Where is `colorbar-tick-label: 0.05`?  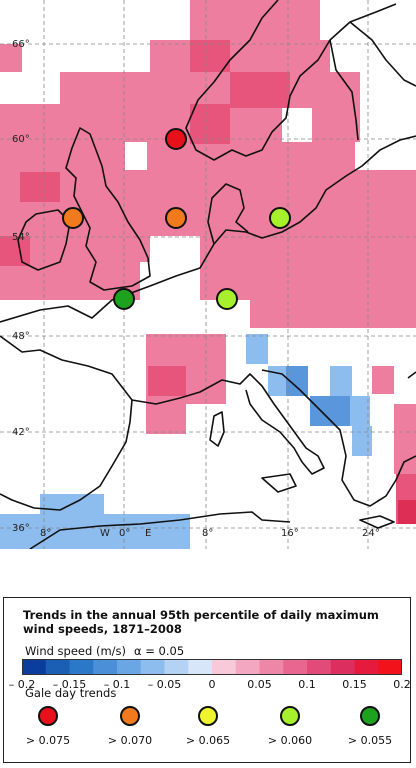
colorbar-tick-label: 0.05 is located at coordinates (259, 684).